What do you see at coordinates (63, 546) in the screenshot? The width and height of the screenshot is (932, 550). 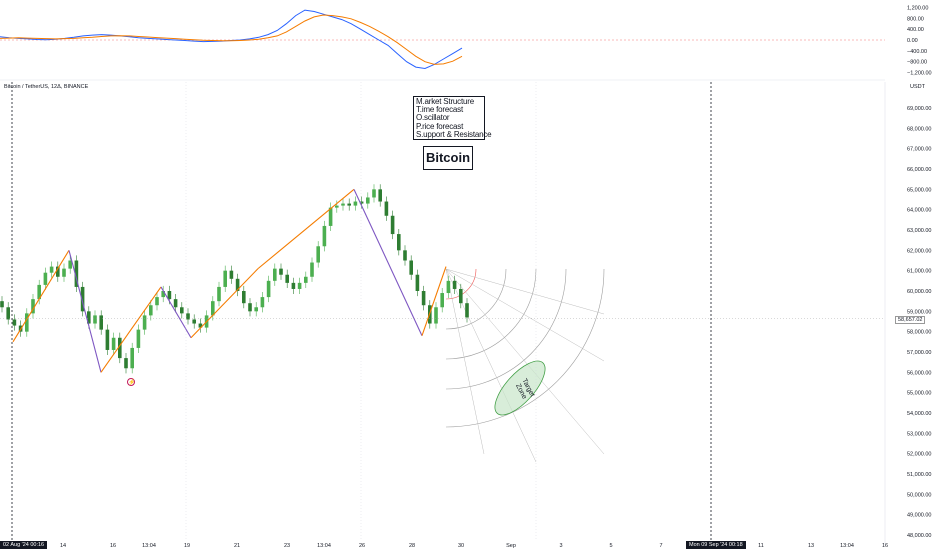 I see `x-tick-label: 14` at bounding box center [63, 546].